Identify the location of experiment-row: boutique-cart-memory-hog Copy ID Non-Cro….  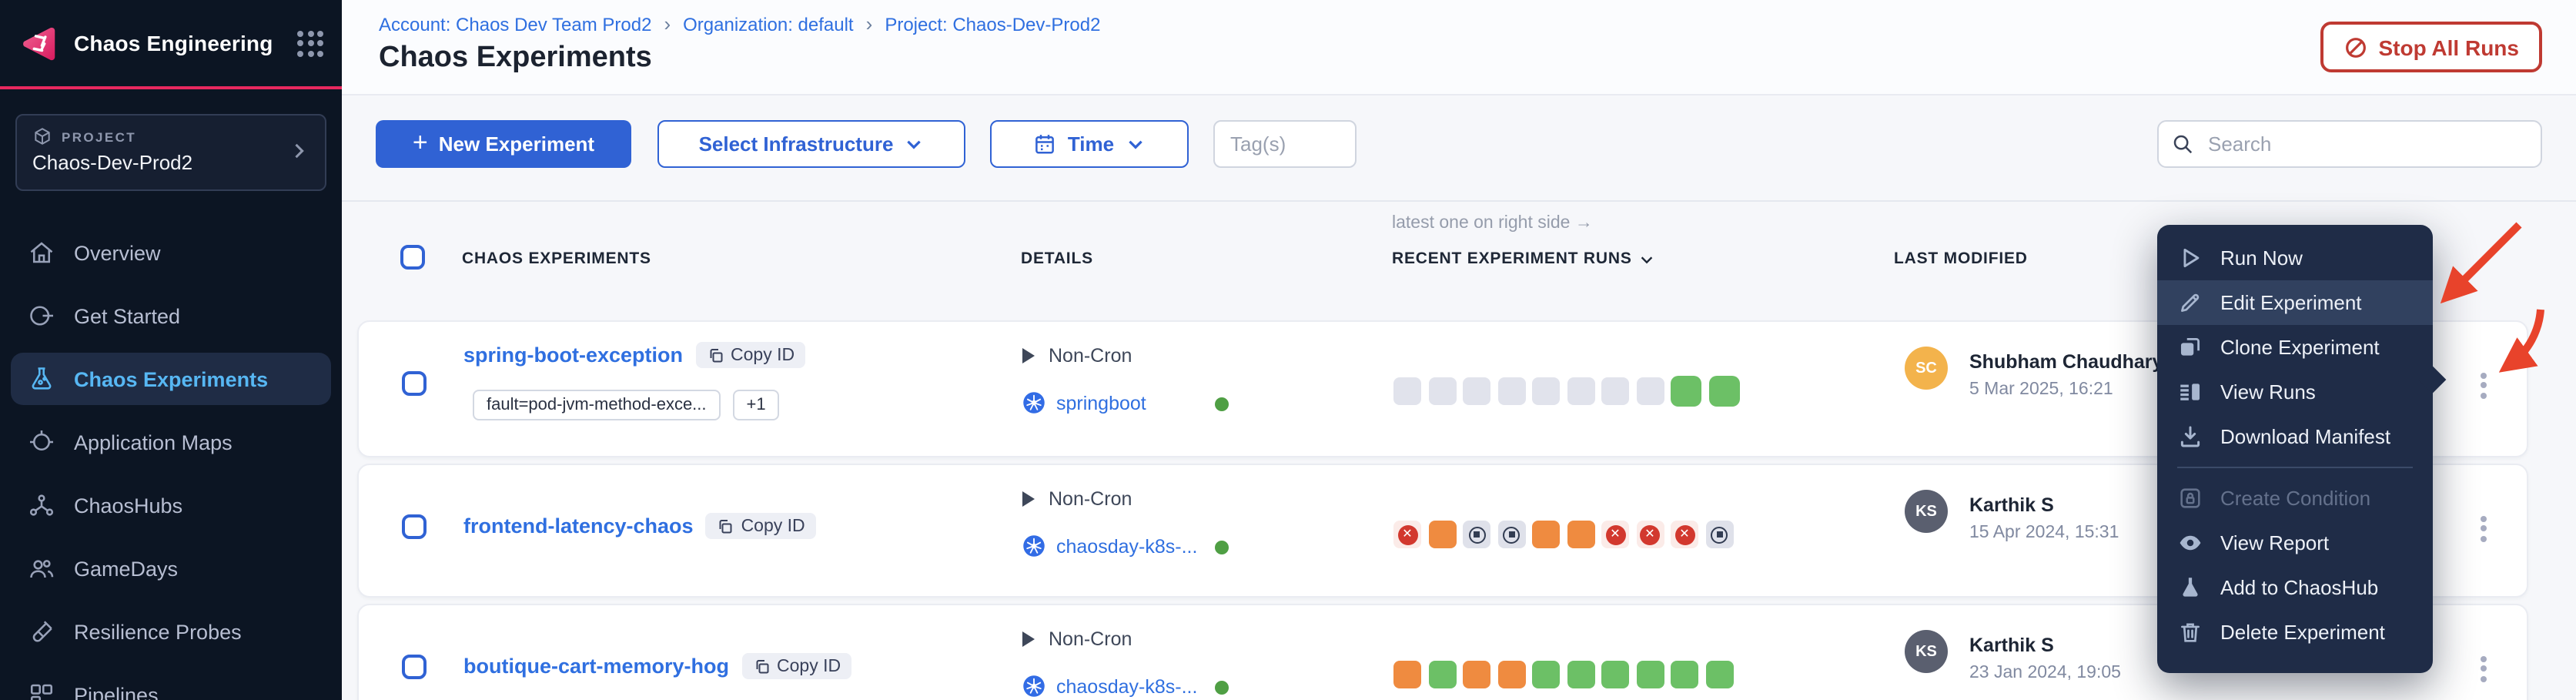
(1443, 652).